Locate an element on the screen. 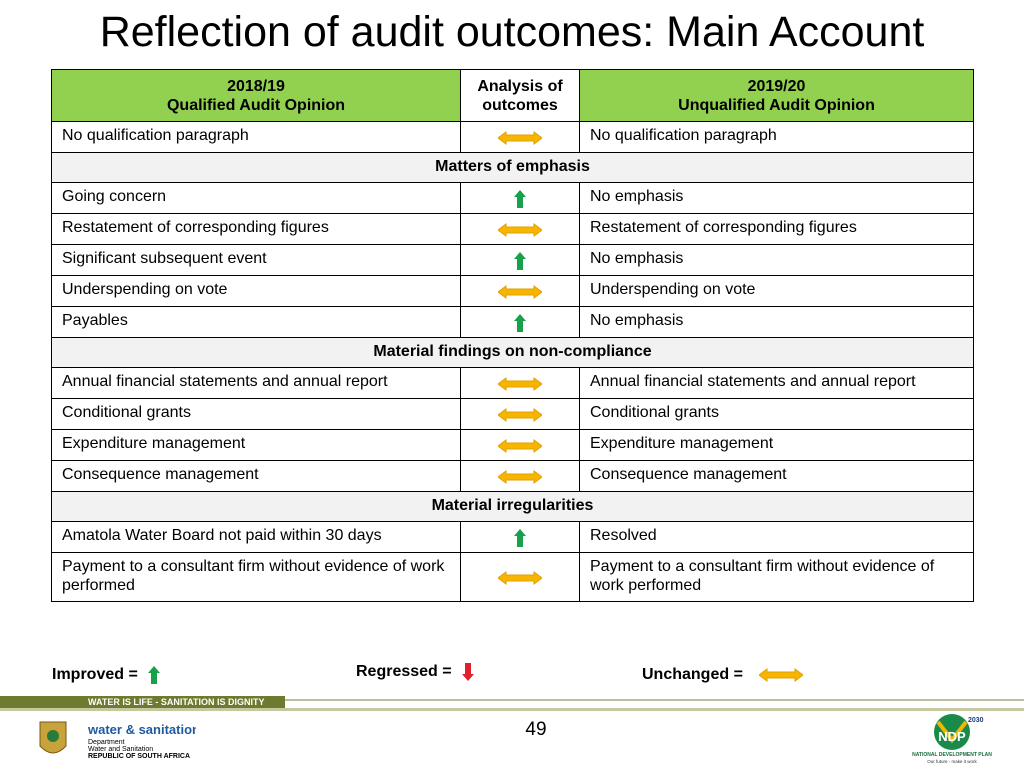 This screenshot has width=1024, height=768. legend-label: Regressed = is located at coordinates (404, 671).